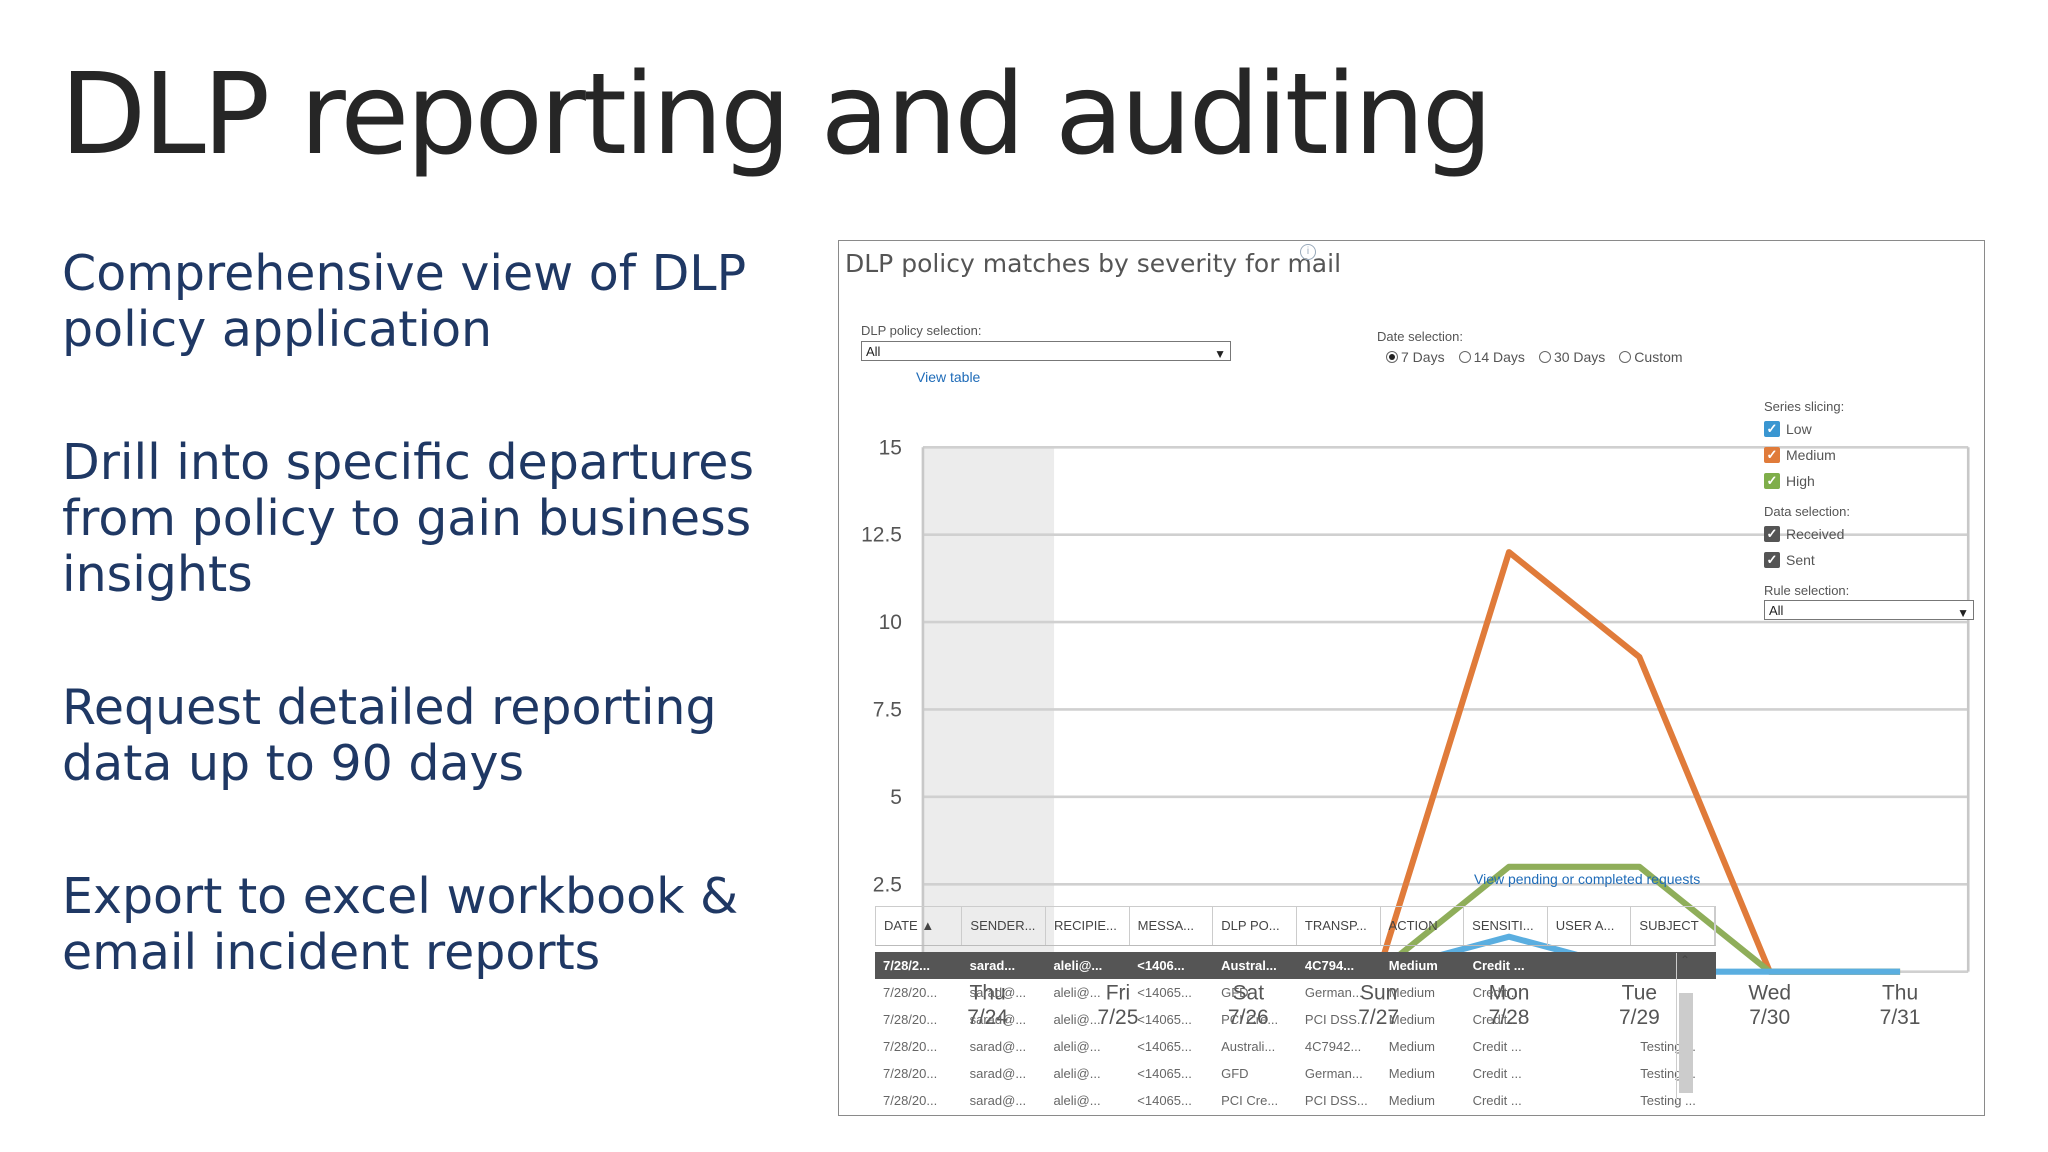 This screenshot has width=2048, height=1152. I want to click on view-table-link: View table, so click(948, 377).